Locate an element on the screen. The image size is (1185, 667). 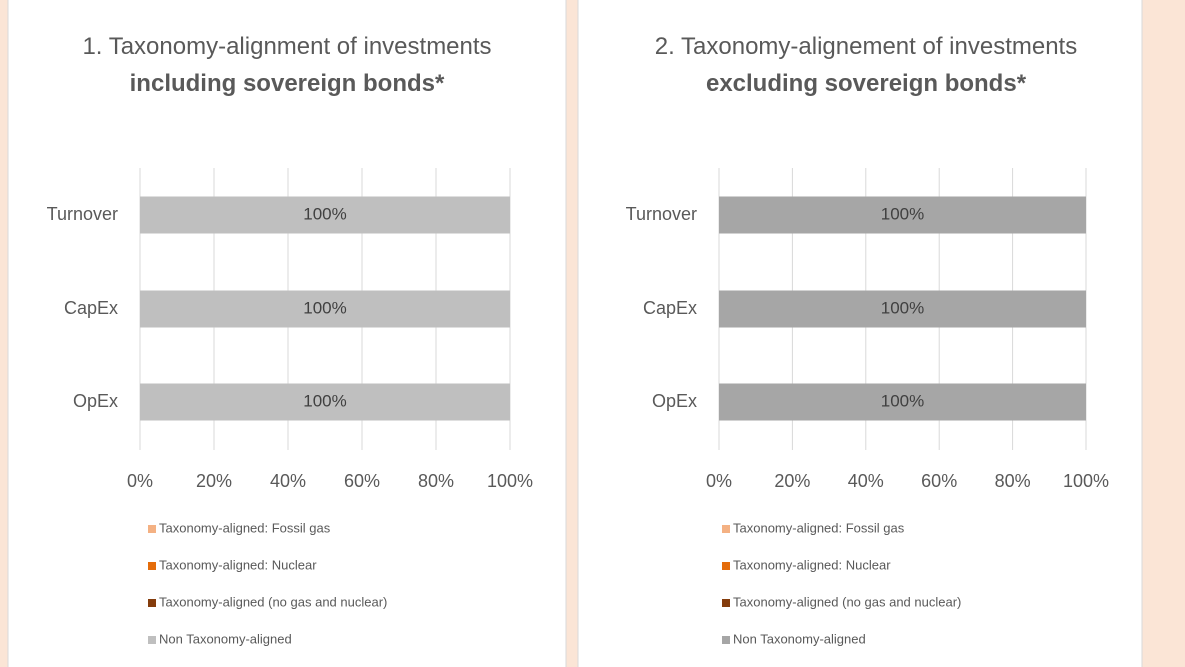
title-emphasis: excluding sovereign bonds* is located at coordinates (866, 83).